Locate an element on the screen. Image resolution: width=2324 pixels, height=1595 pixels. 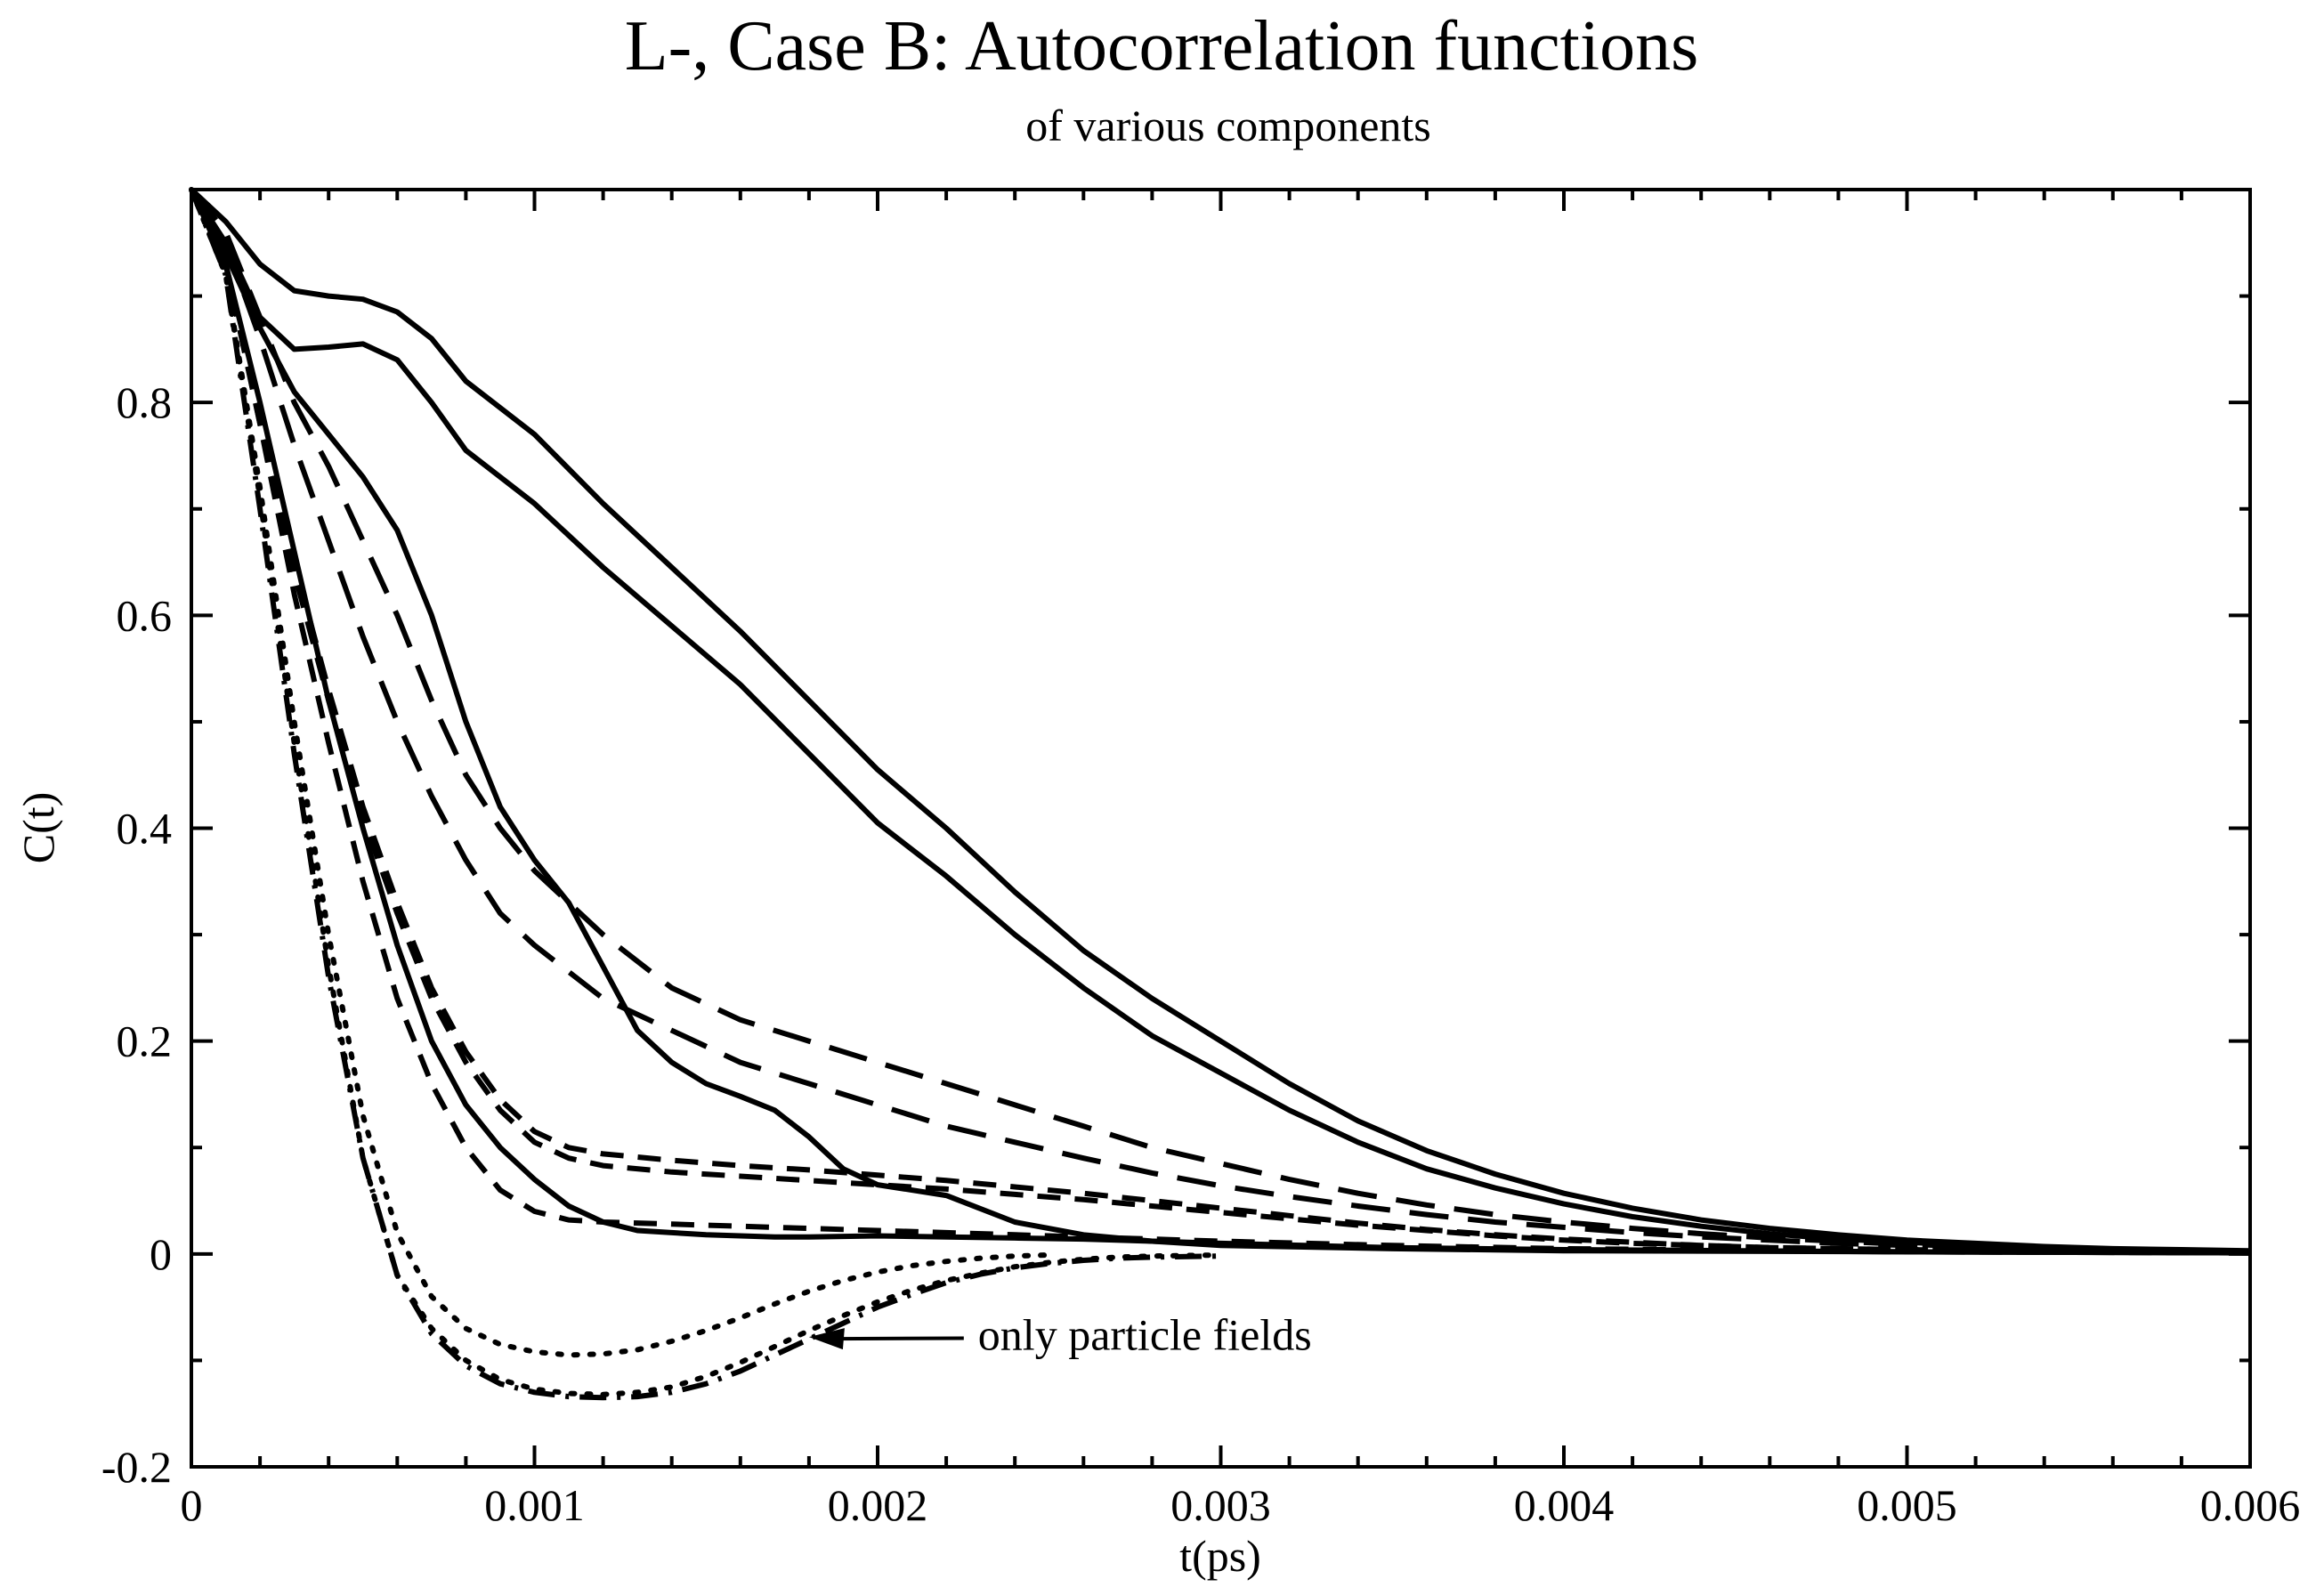
x-tick-label: 0.005 is located at coordinates (1907, 1505).